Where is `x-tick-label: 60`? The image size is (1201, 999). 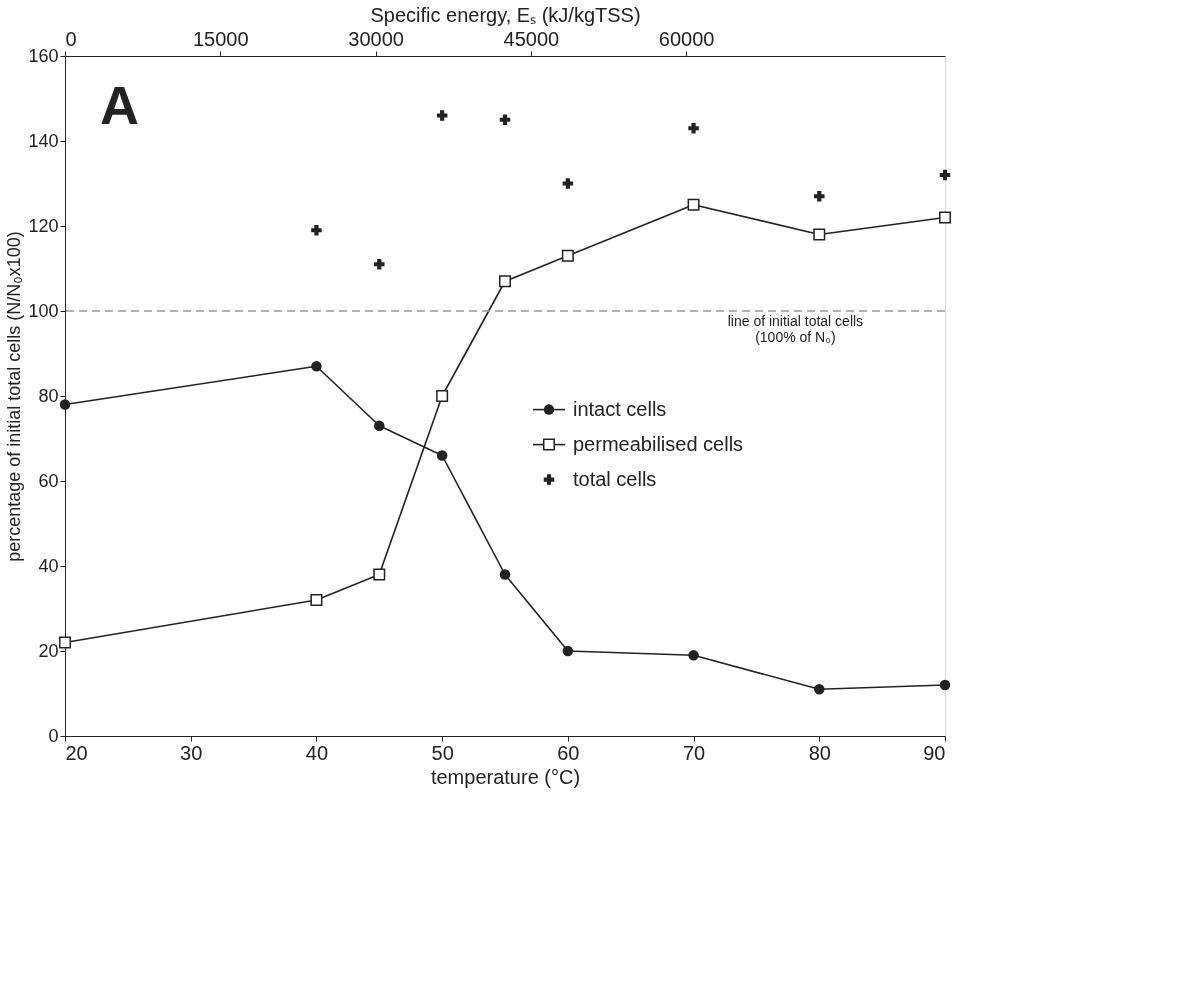 x-tick-label: 60 is located at coordinates (568, 752).